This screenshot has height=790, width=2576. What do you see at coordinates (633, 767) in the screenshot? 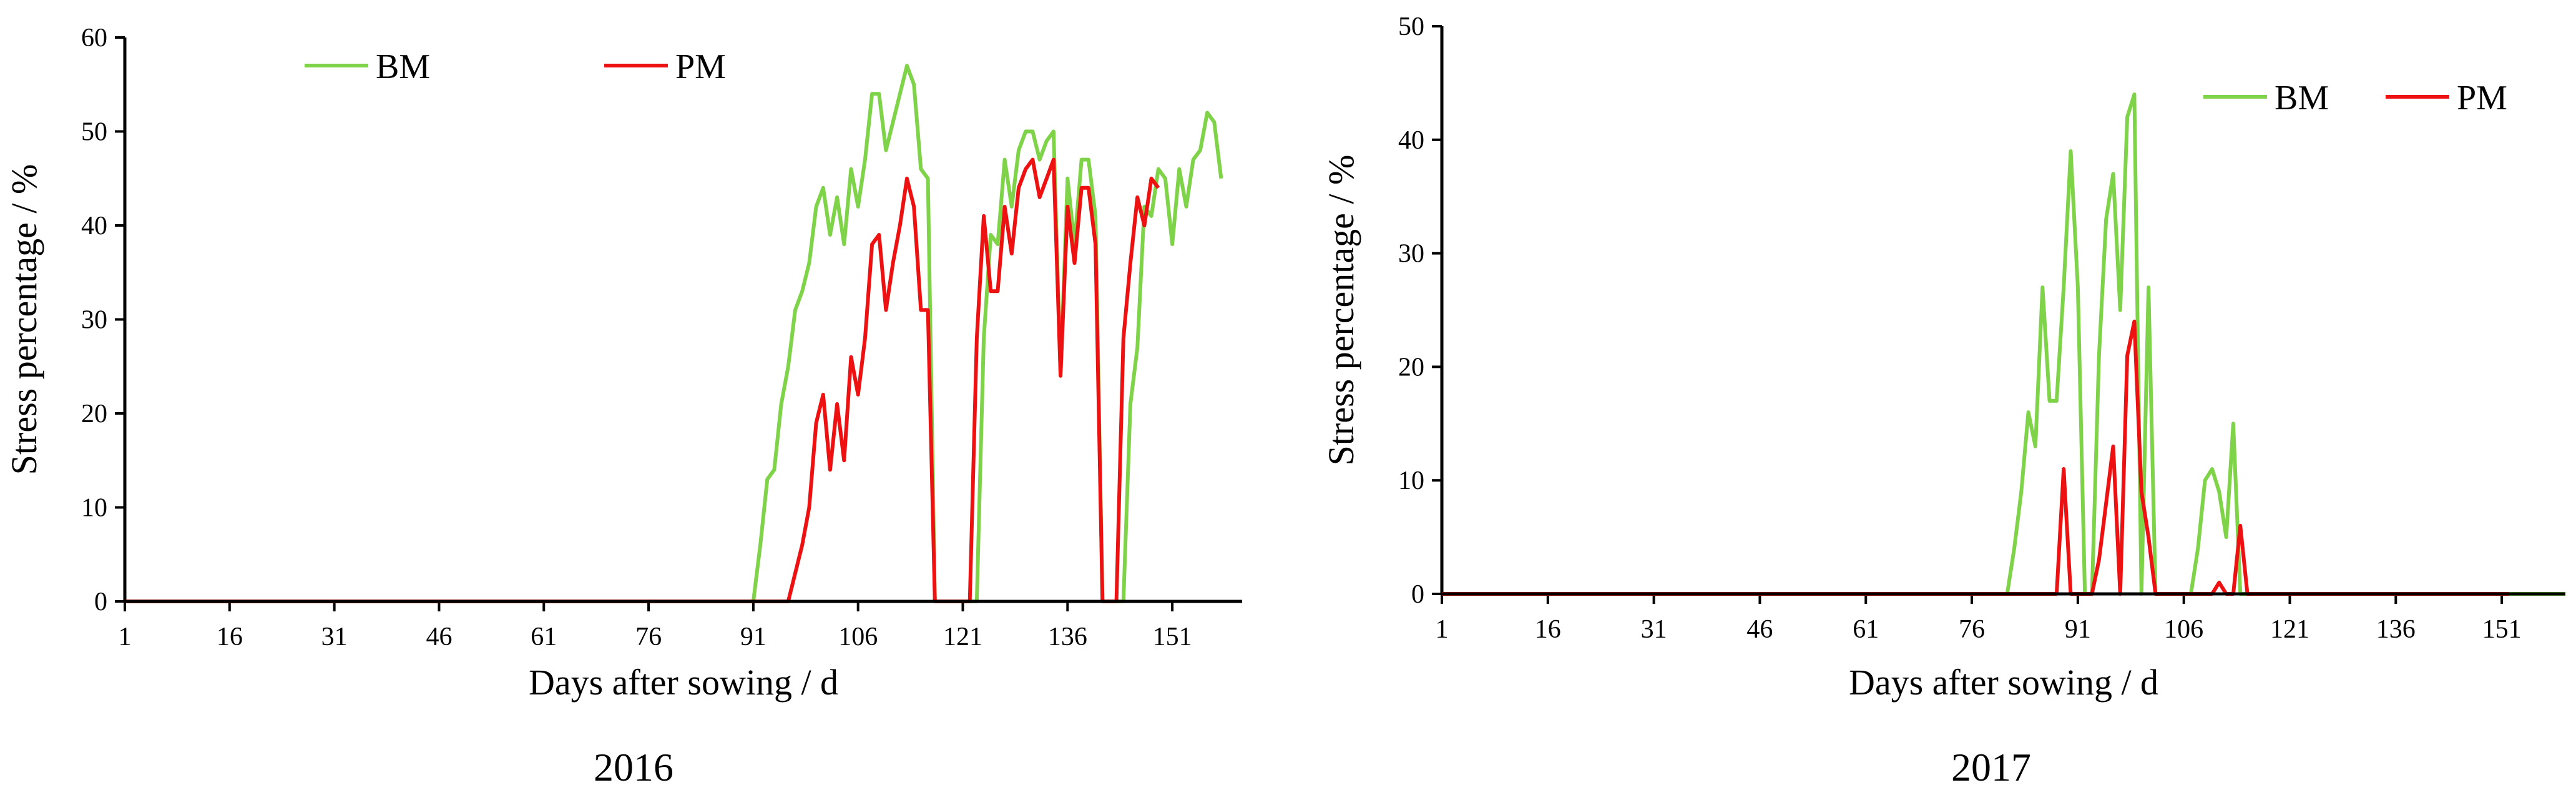
I see `chart-caption: 2016` at bounding box center [633, 767].